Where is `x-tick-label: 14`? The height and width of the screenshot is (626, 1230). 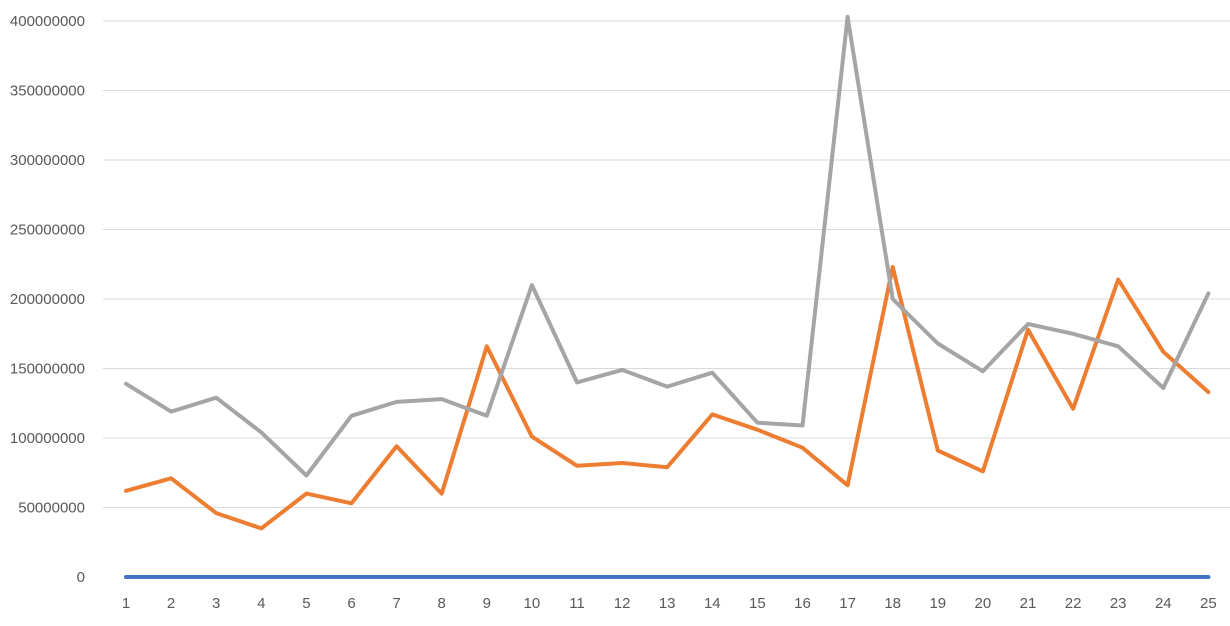 x-tick-label: 14 is located at coordinates (712, 603).